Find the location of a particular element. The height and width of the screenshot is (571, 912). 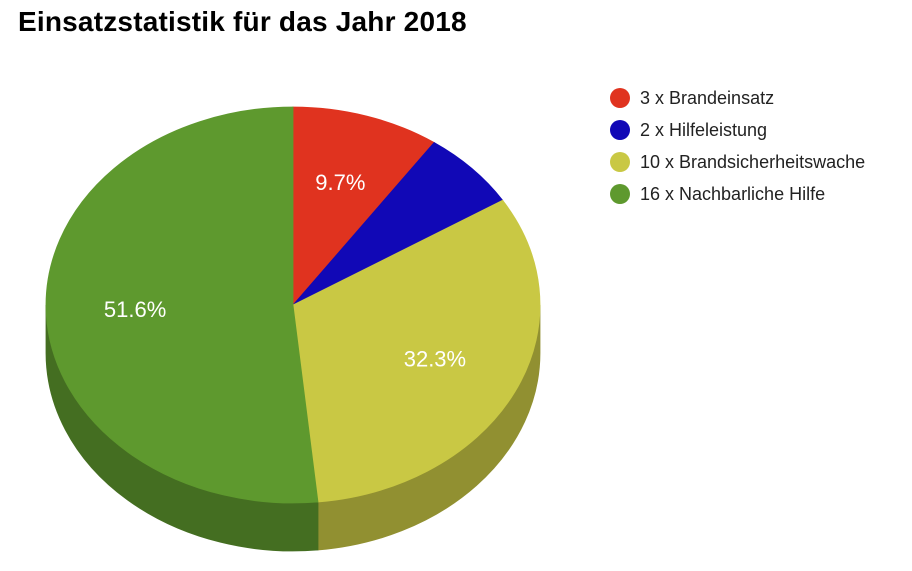

legend-label: 16 x Nachbarliche Hilfe is located at coordinates (733, 193).